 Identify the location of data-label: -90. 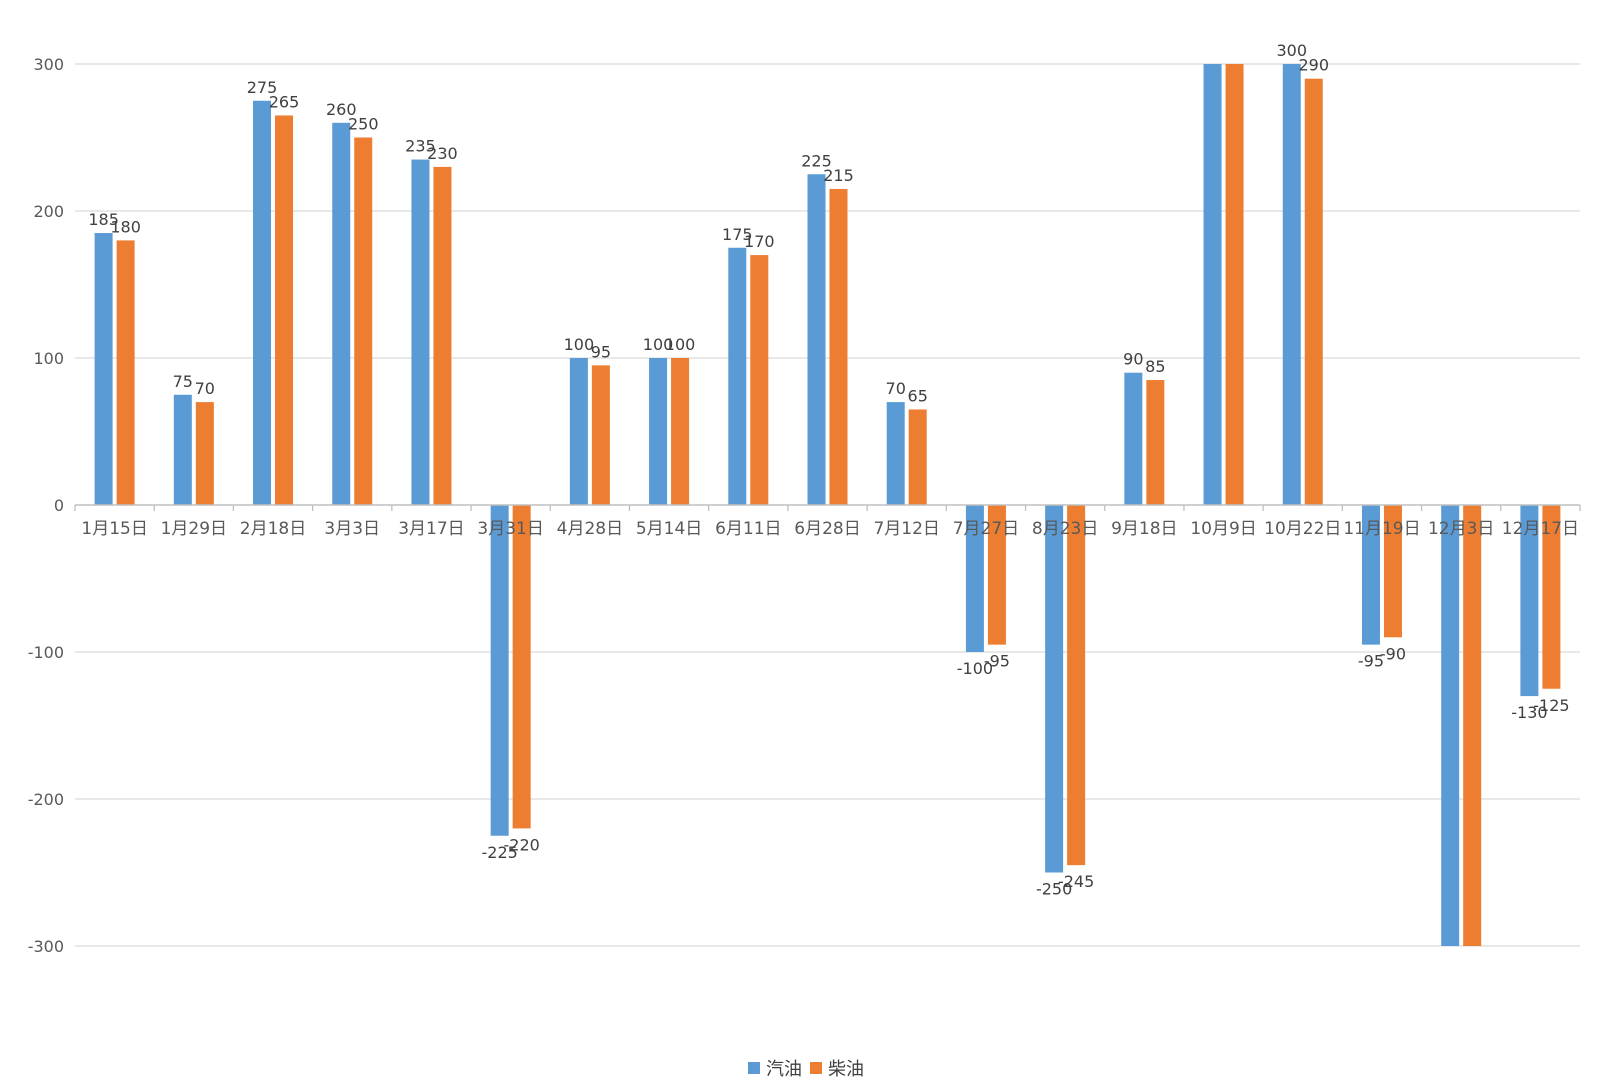
(1393, 653).